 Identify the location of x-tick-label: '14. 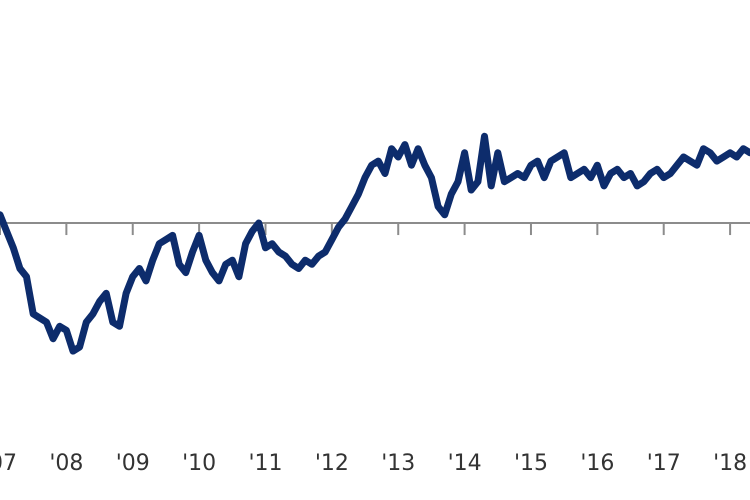
(465, 463).